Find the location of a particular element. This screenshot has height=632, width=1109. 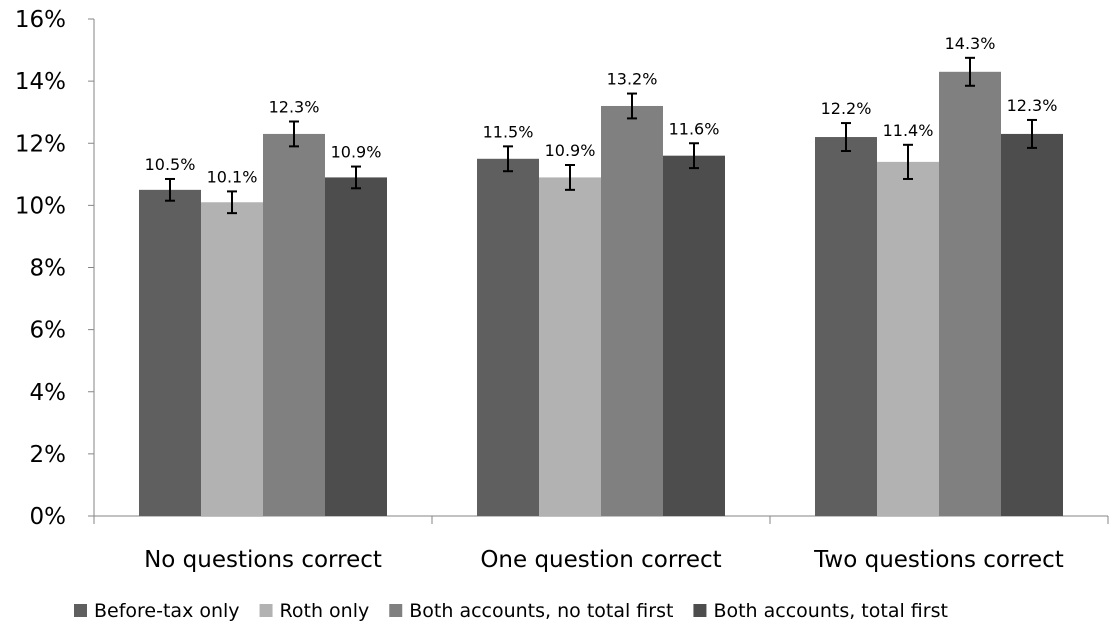

category-label: No questions correct is located at coordinates (263, 560).